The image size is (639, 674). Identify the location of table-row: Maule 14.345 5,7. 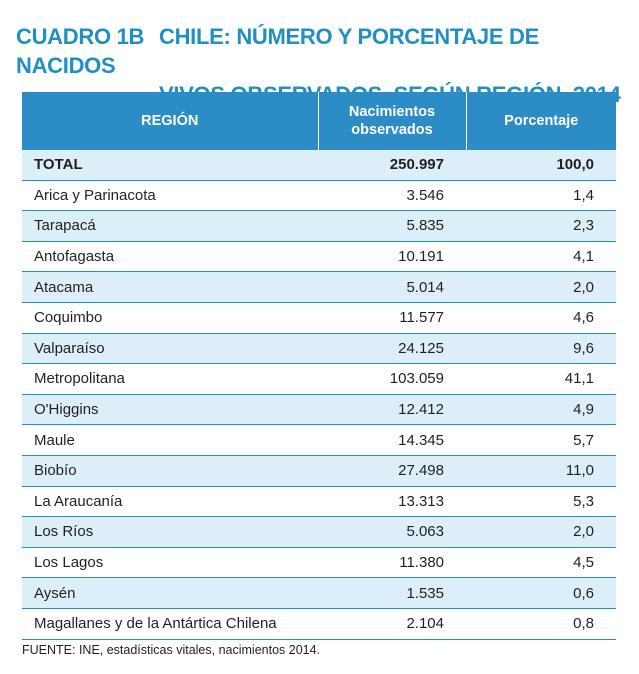
(319, 440).